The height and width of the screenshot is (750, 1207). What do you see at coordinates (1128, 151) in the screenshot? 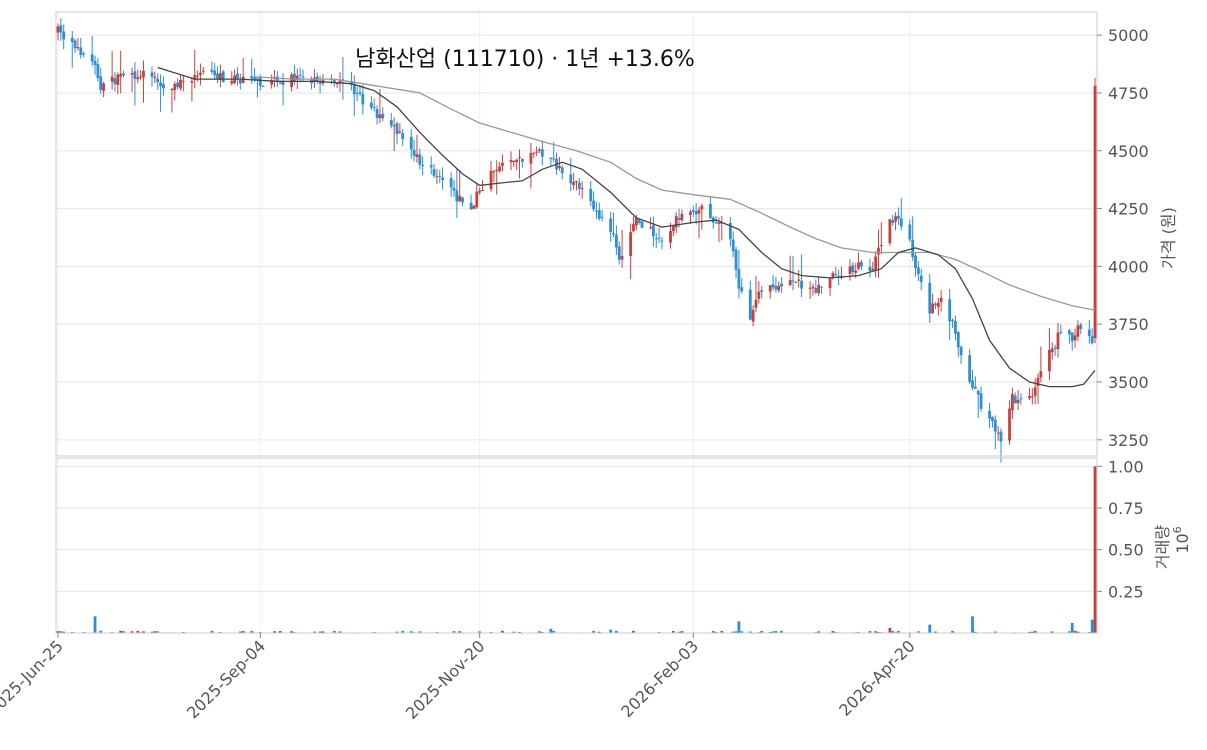
I see `price-tick-label: 4500` at bounding box center [1128, 151].